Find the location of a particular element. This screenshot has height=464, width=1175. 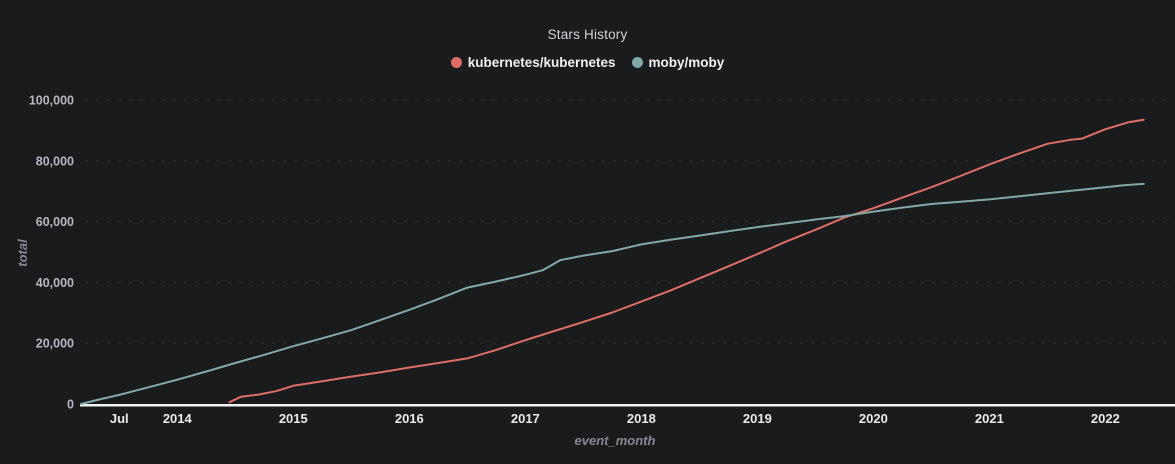

x-tick-label: 2018 is located at coordinates (641, 418).